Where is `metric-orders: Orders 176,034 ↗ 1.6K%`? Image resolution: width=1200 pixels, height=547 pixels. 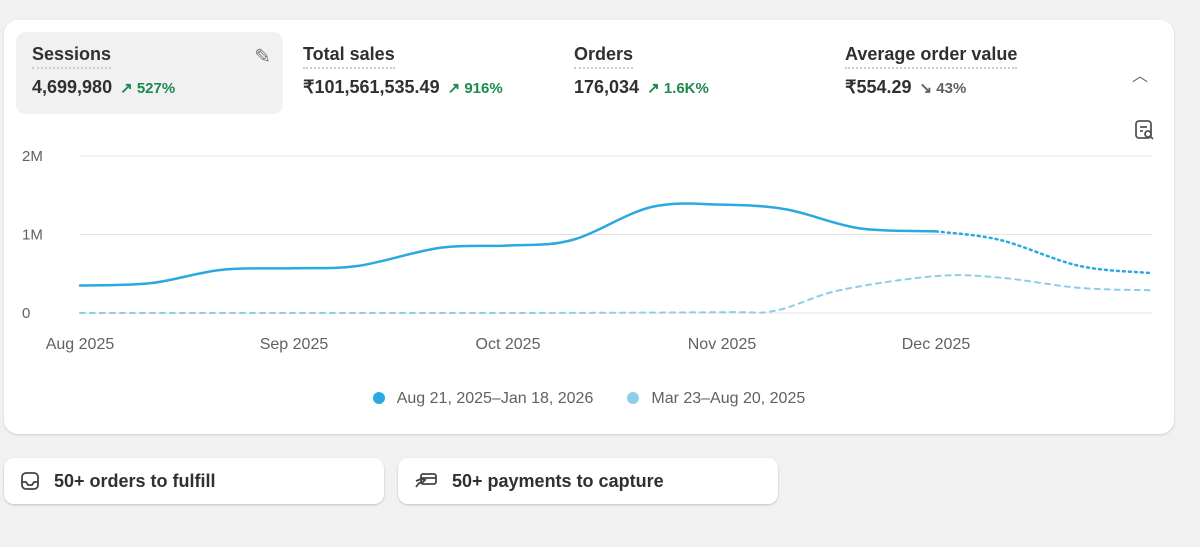 metric-orders: Orders 176,034 ↗ 1.6K% is located at coordinates (691, 73).